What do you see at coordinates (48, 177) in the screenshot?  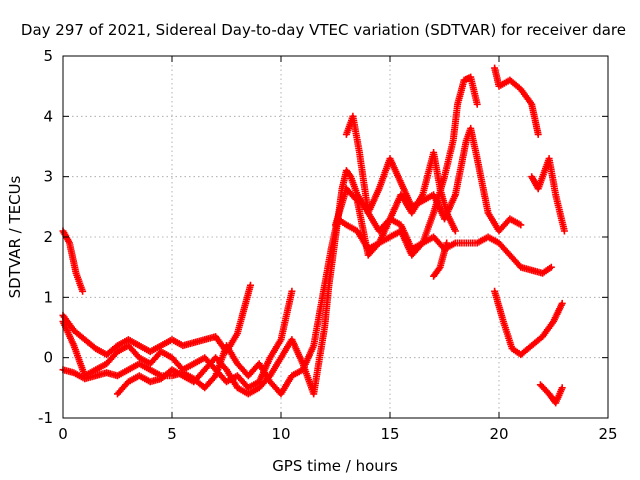 I see `y-tick-label: 3` at bounding box center [48, 177].